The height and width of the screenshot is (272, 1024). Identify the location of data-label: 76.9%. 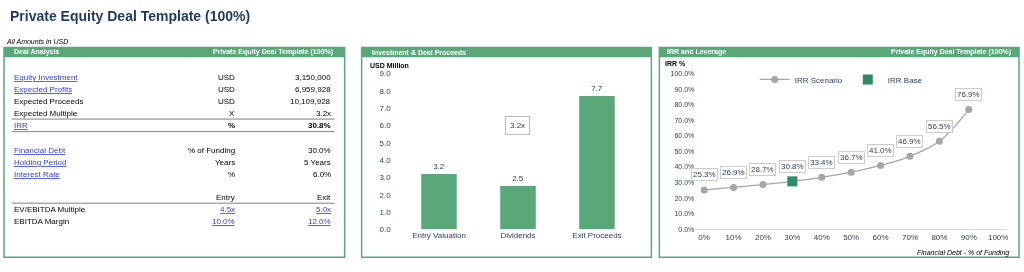
(968, 94).